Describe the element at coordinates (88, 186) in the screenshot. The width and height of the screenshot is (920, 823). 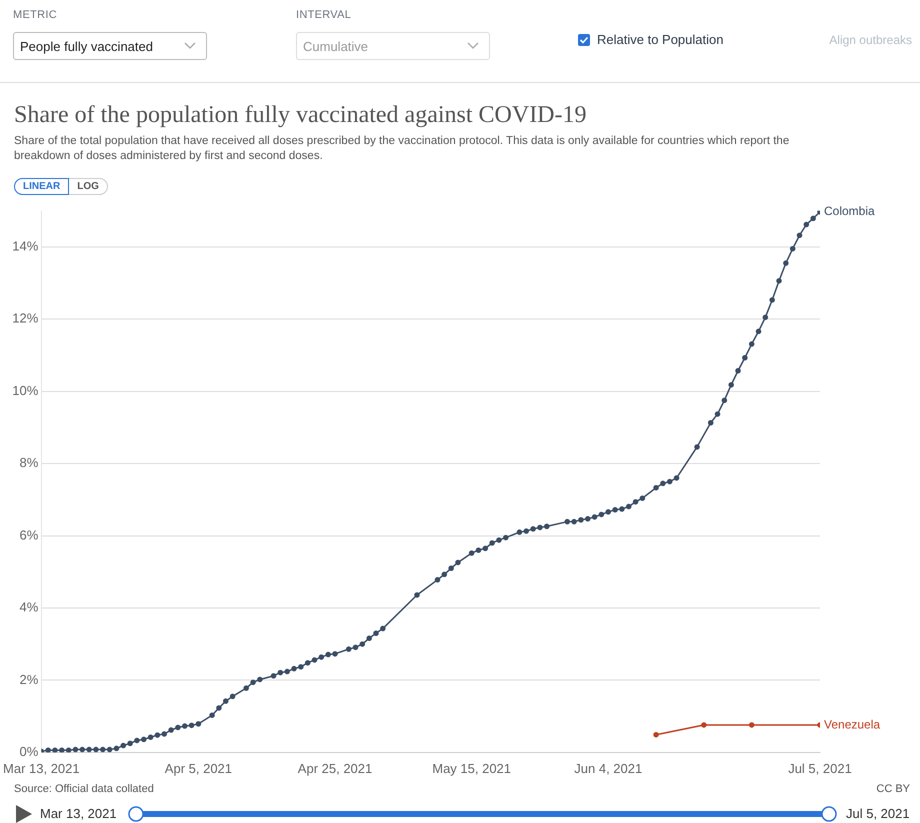
I see `text: LOG` at that location.